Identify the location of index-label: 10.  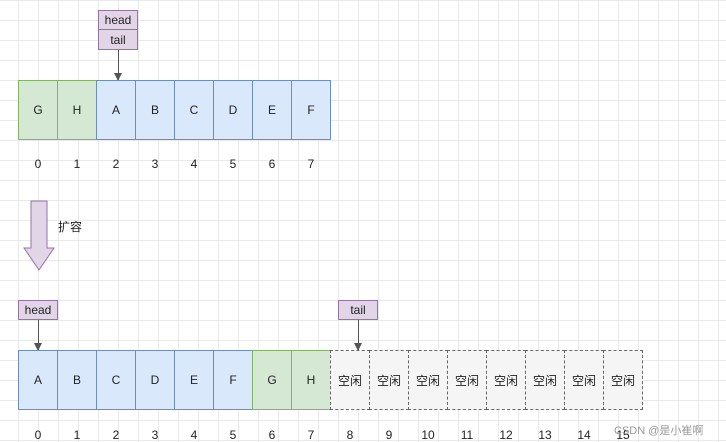
(428, 435).